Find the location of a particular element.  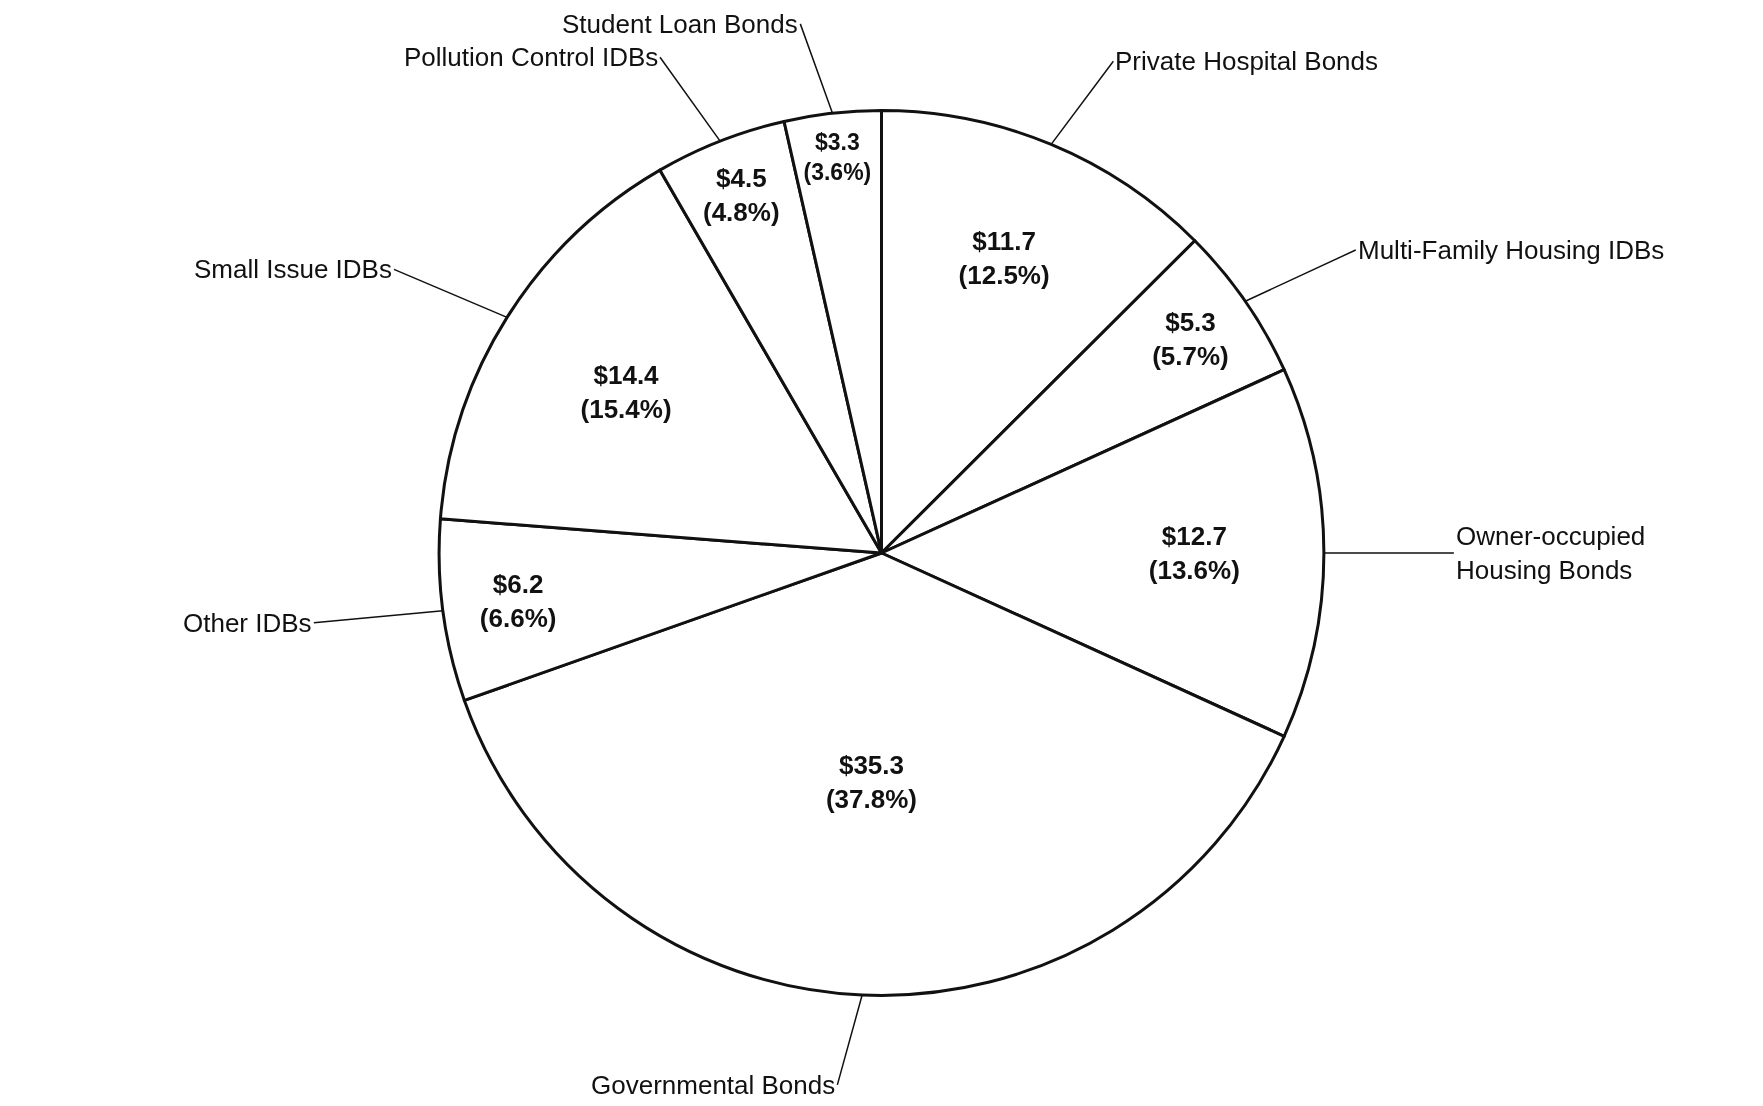

data-label: $12.7 (13.6%) is located at coordinates (1194, 553).